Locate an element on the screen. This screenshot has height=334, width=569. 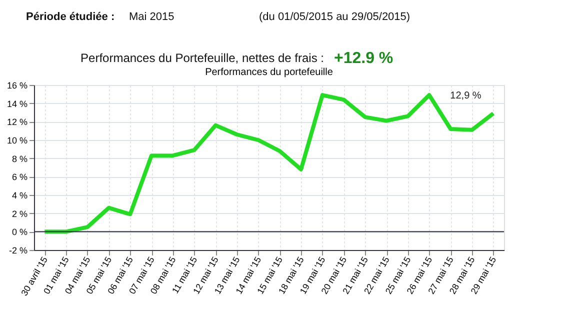
y-tick-label: -2 % is located at coordinates (18, 251).